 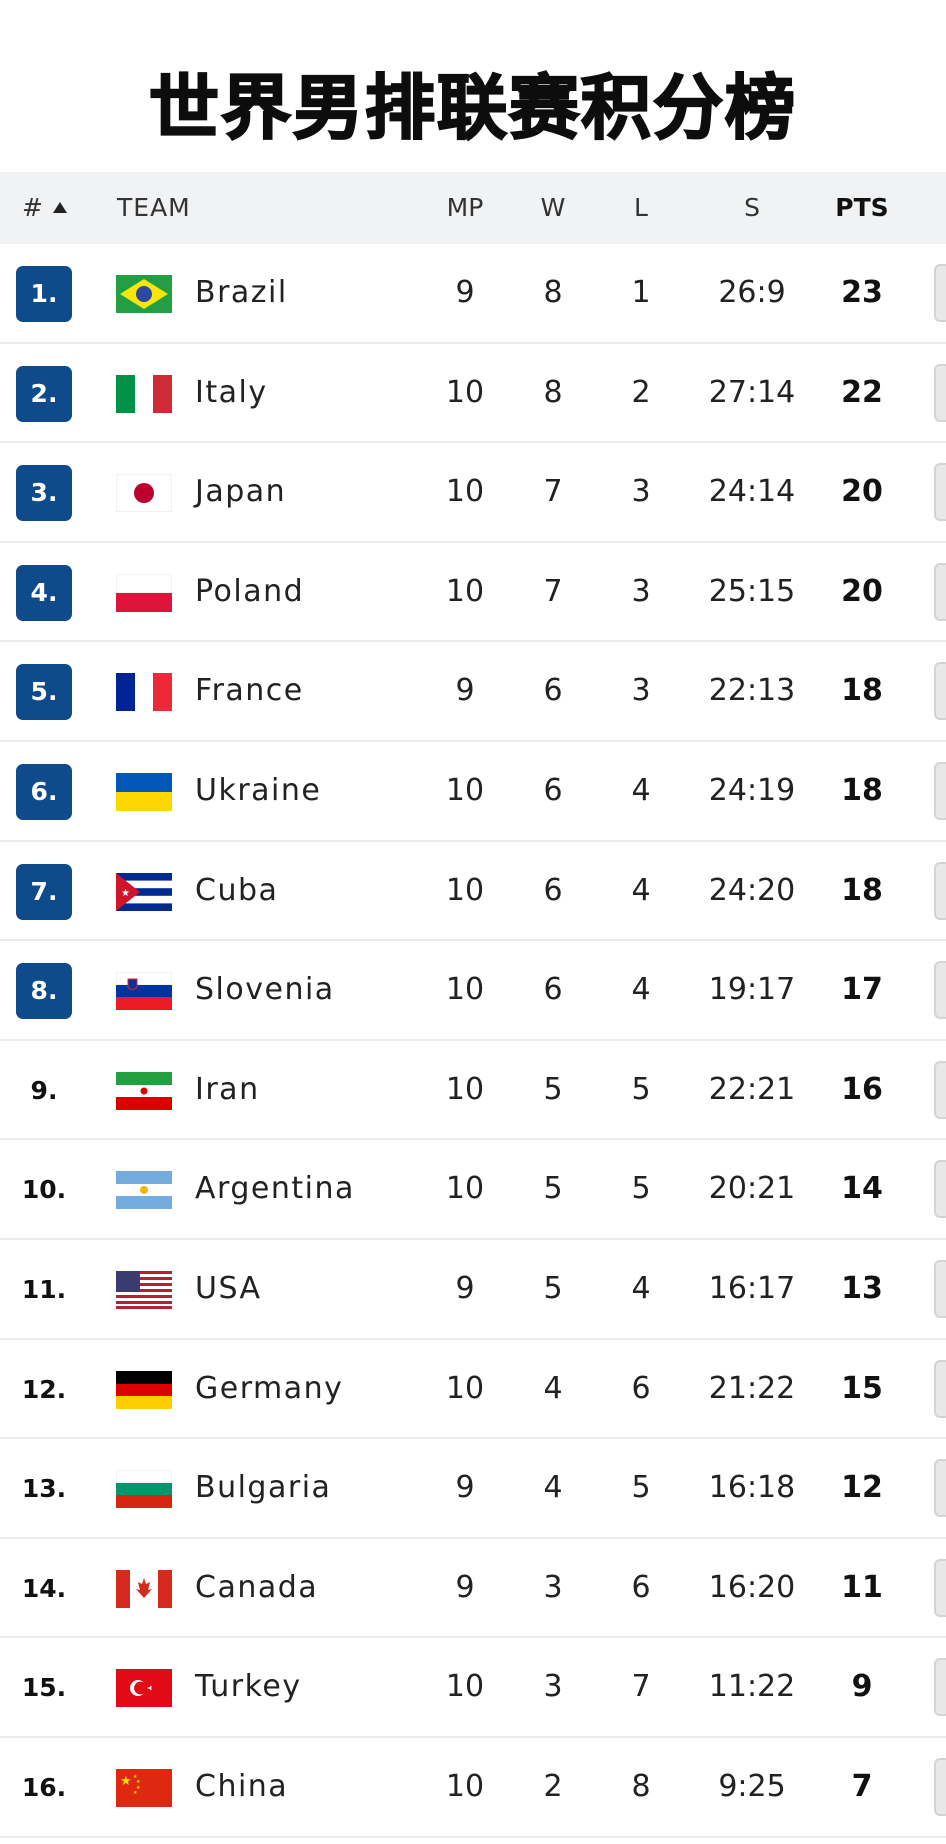 I want to click on team-name: USA, so click(x=228, y=1288).